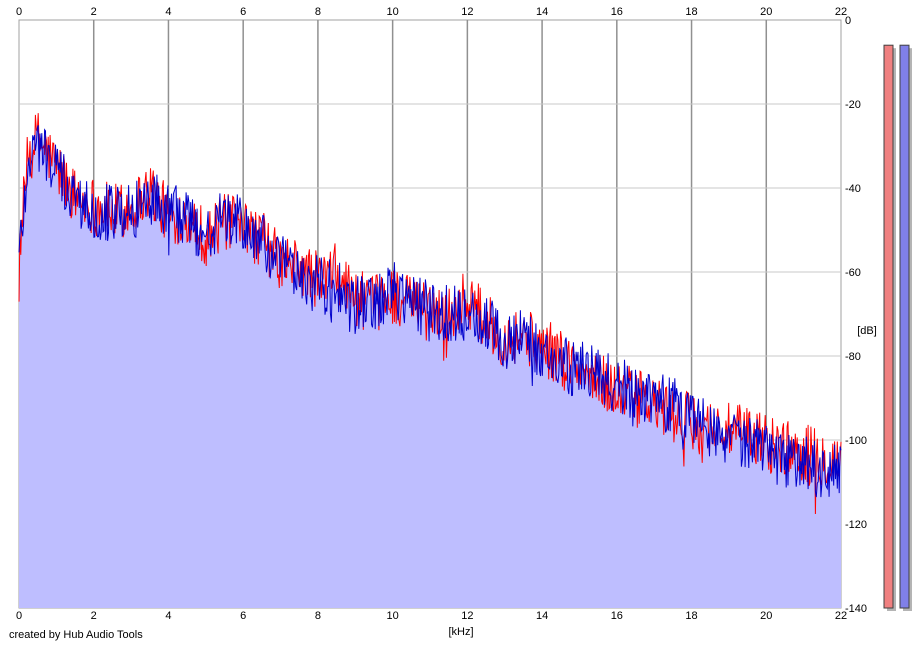 The width and height of the screenshot is (924, 648). Describe the element at coordinates (853, 105) in the screenshot. I see `y-tick-label: -20` at that location.